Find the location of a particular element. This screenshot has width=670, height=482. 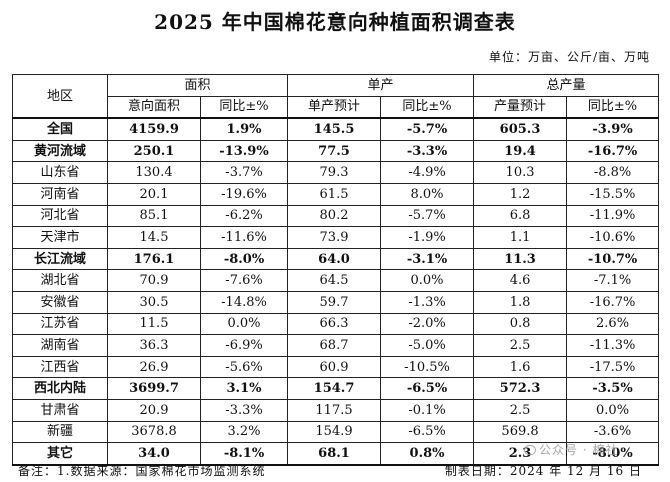

area-cell: 176.1 is located at coordinates (154, 259).